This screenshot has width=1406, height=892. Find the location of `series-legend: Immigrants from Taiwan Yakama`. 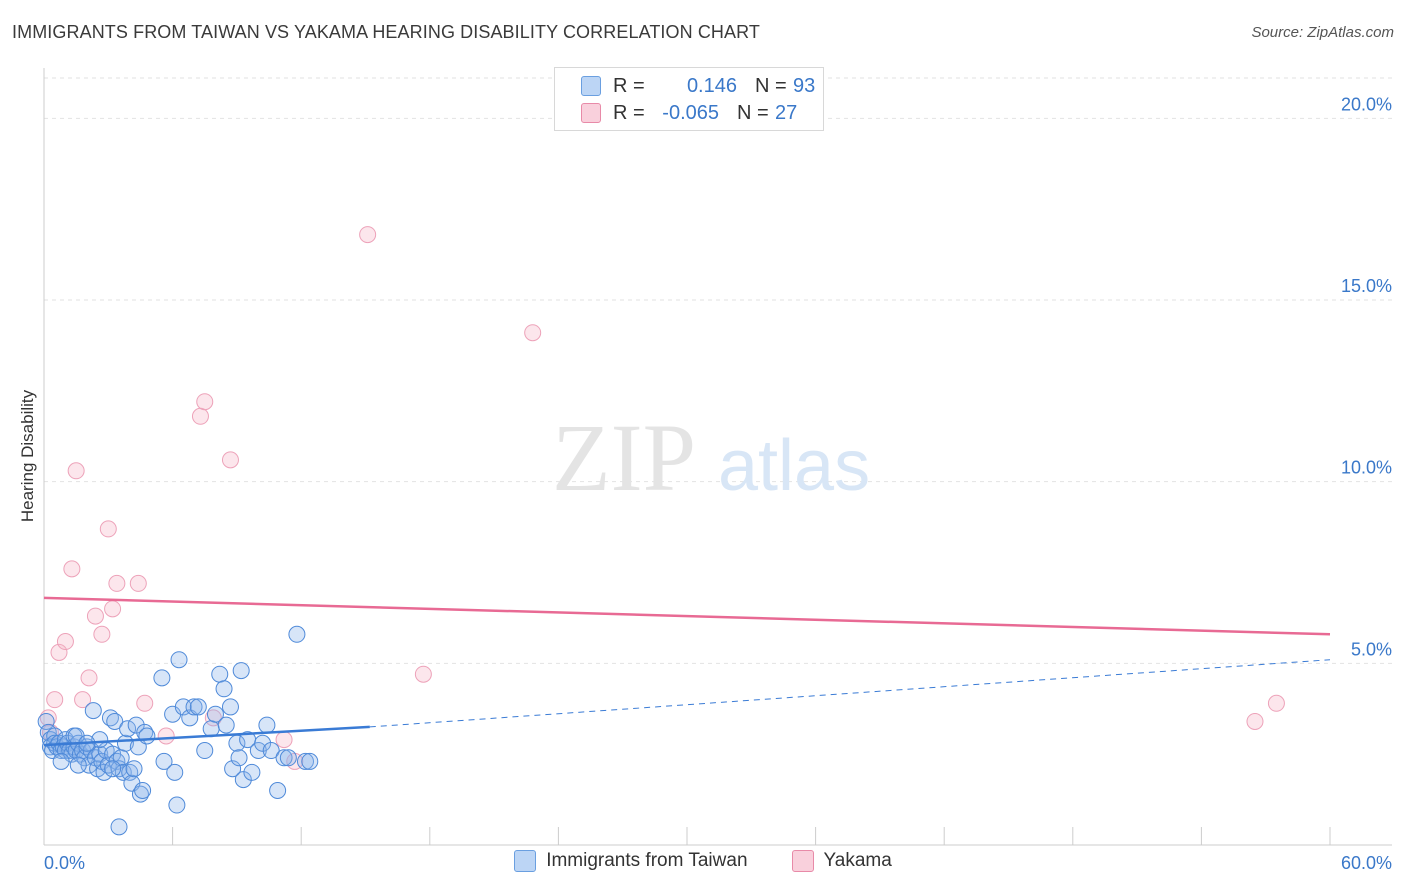

series-legend: Immigrants from Taiwan Yakama is located at coordinates (703, 861).